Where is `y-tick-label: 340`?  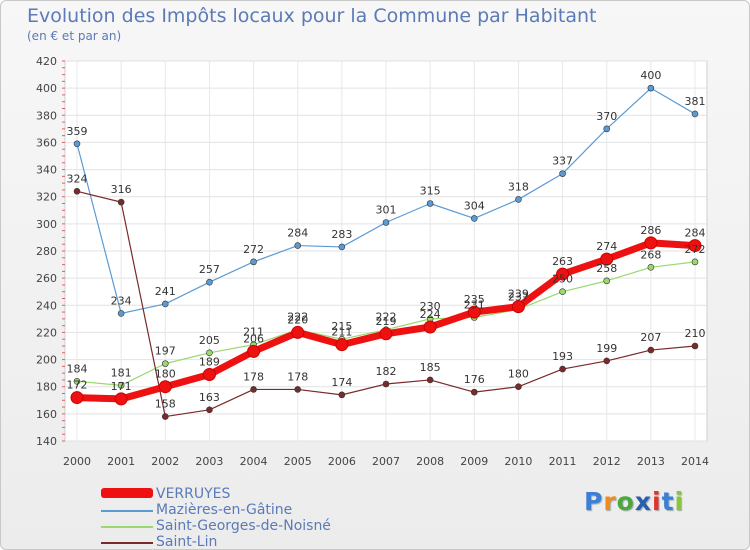 y-tick-label: 340 is located at coordinates (46, 170).